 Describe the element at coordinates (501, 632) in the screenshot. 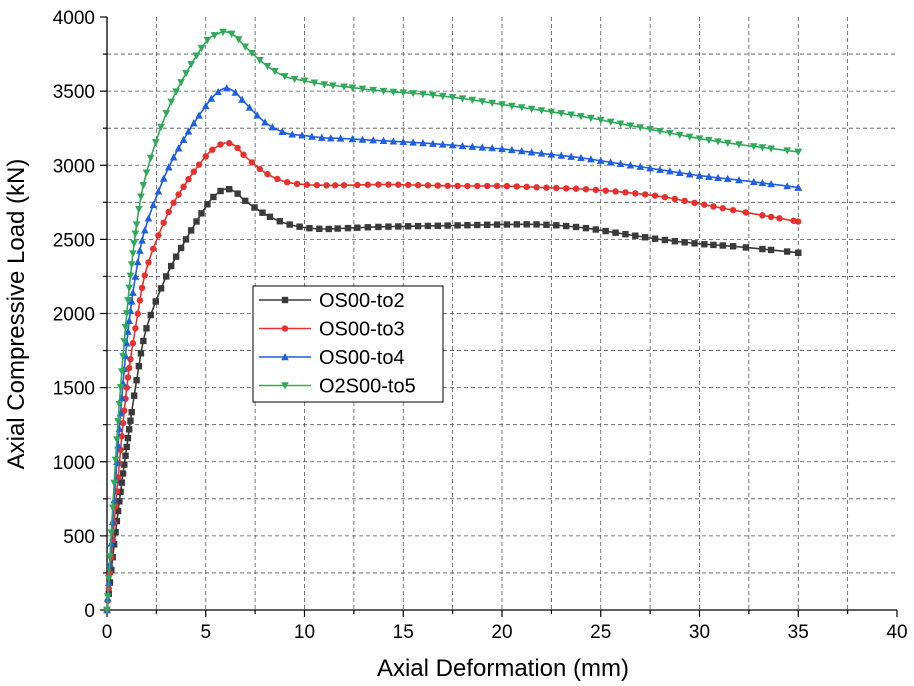

I see `x-tick-label: 20` at that location.